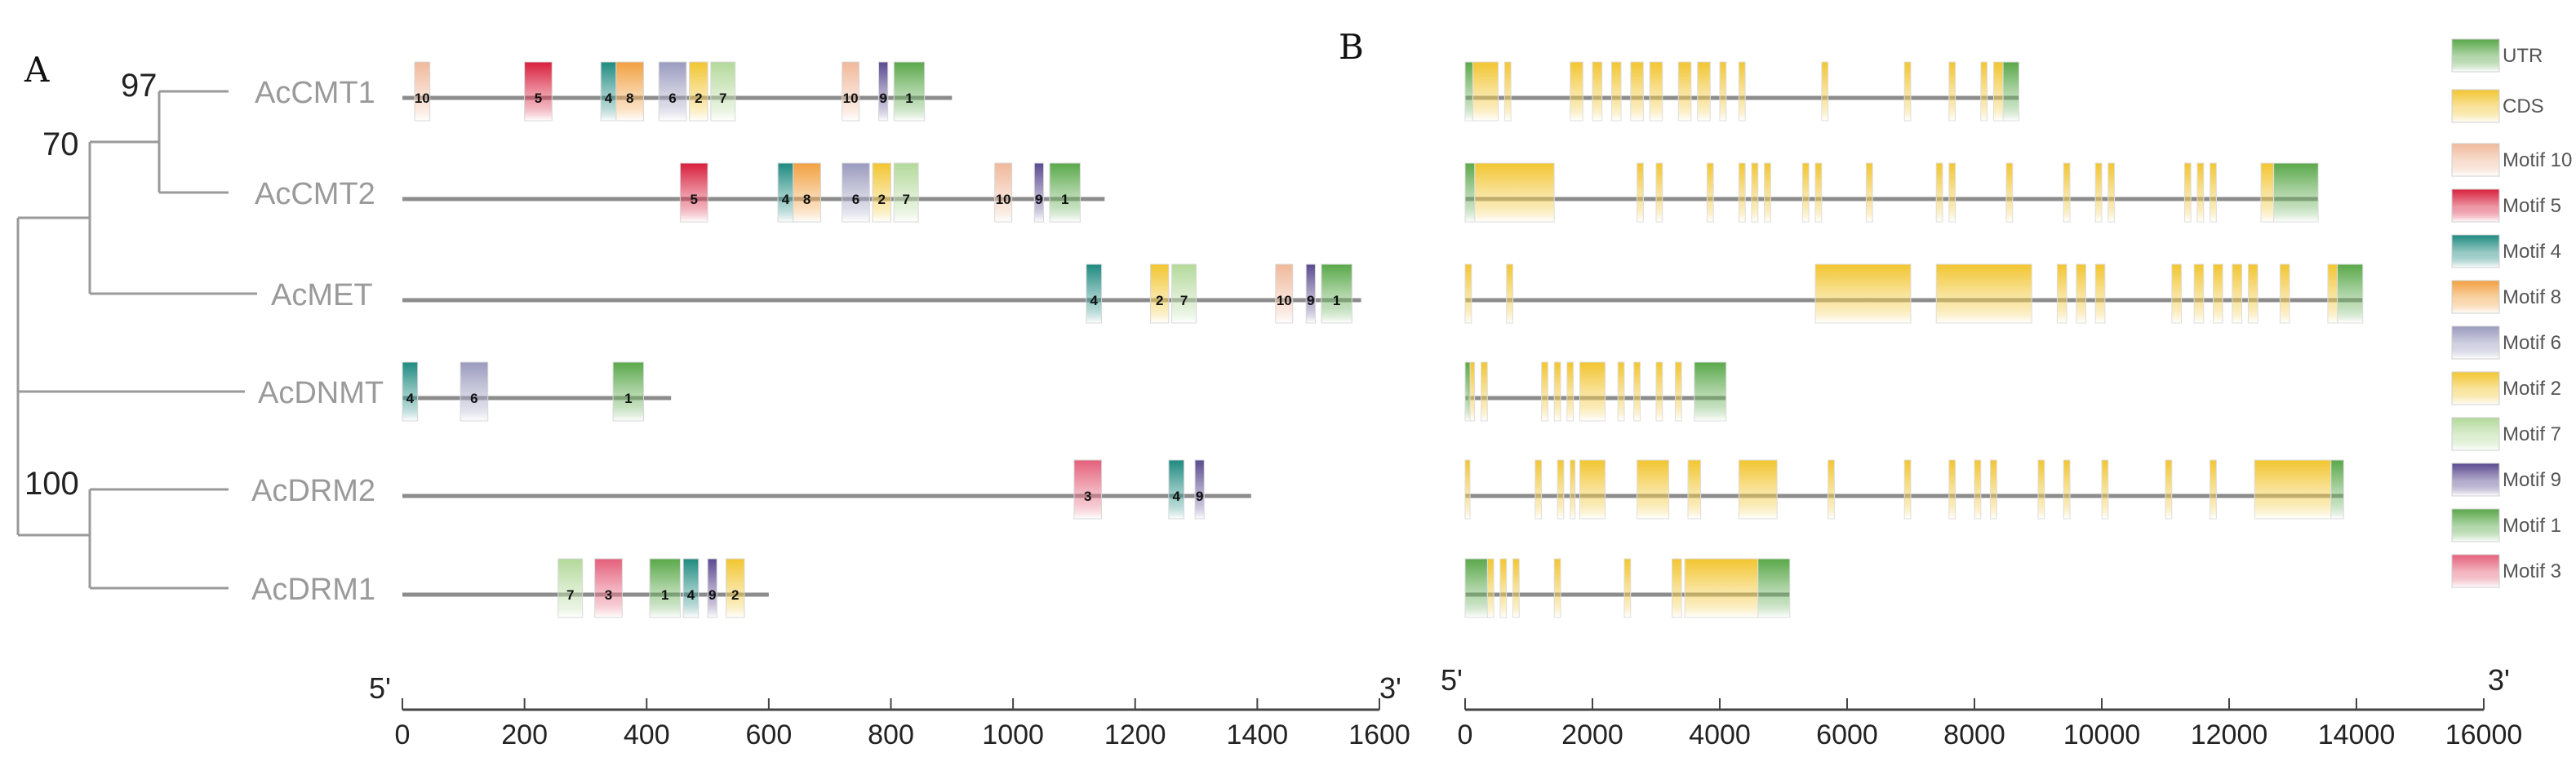  I want to click on panel-b-label: B, so click(1351, 47).